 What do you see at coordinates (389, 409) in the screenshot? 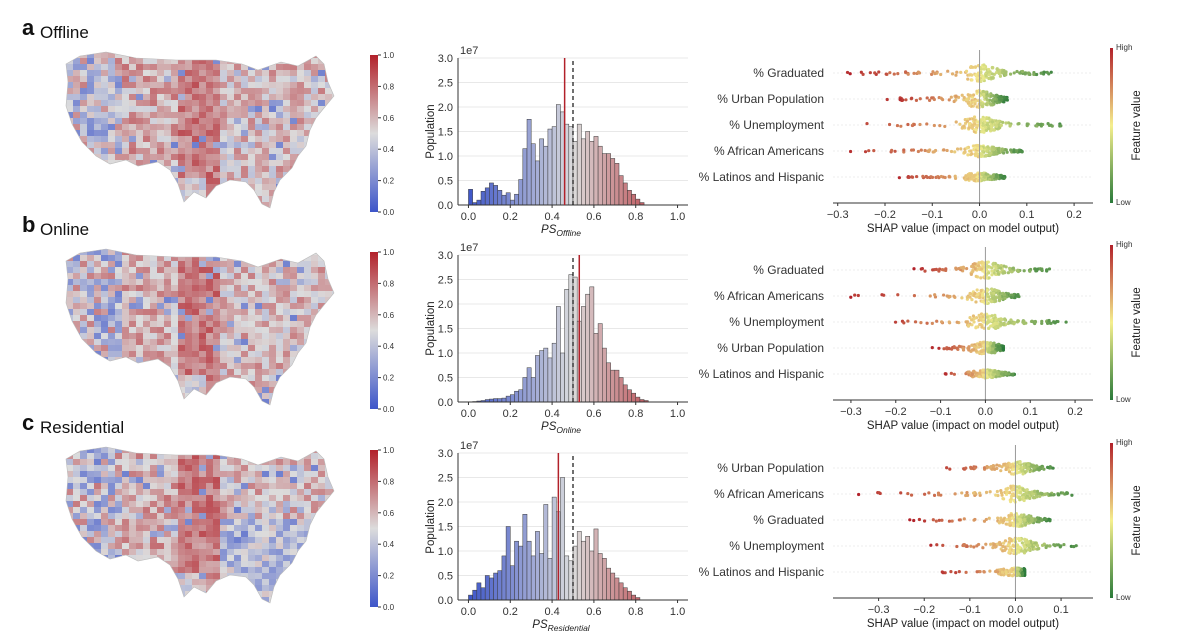
I see `colorbar-tick: 0.0` at bounding box center [389, 409].